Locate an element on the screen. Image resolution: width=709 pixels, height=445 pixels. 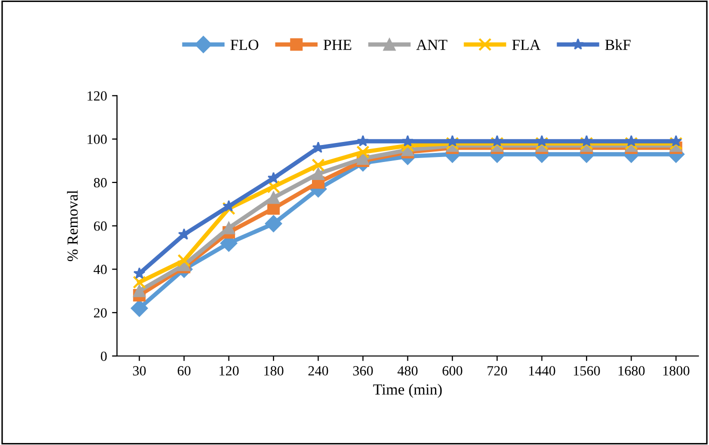
legend-label: BkF is located at coordinates (618, 44).